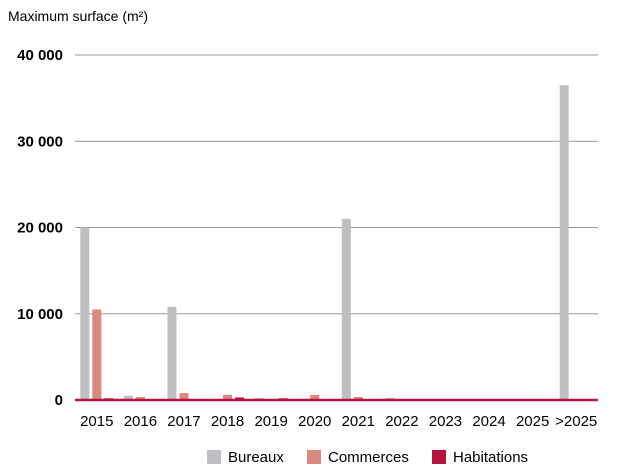 Image resolution: width=625 pixels, height=470 pixels. Describe the element at coordinates (256, 457) in the screenshot. I see `legend-label: Bureaux` at that location.